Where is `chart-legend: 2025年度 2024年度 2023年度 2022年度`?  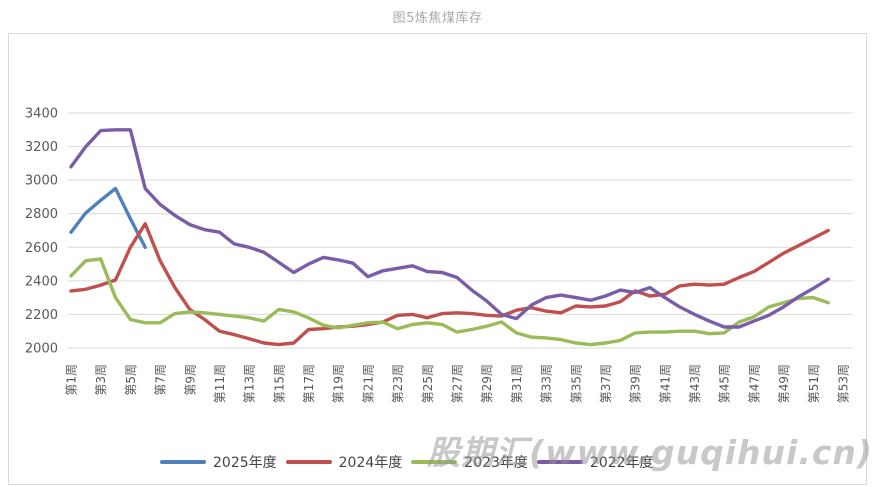 chart-legend: 2025年度 2024年度 2023年度 2022年度 is located at coordinates (411, 462).